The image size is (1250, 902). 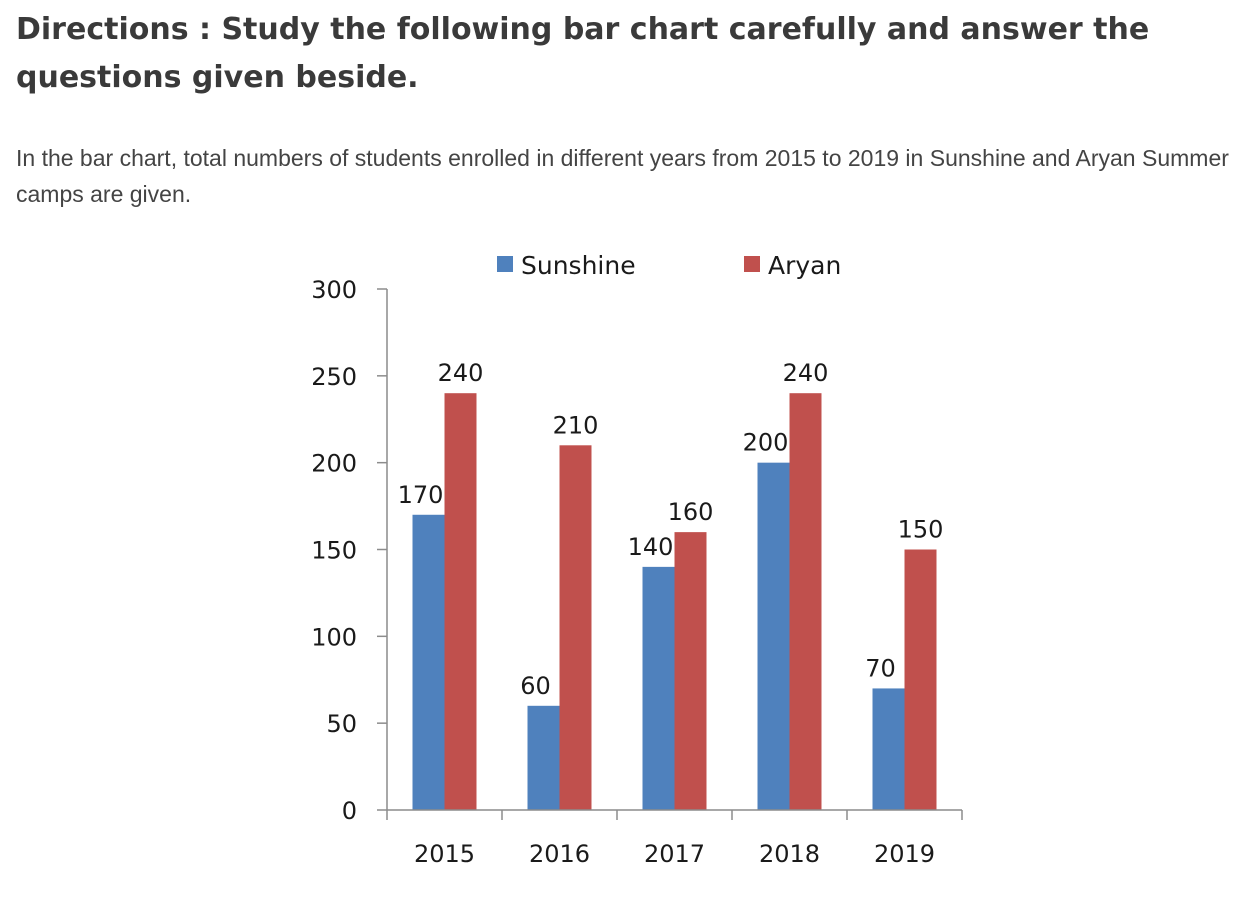 What do you see at coordinates (806, 373) in the screenshot?
I see `data-label-aryan-2018: 240` at bounding box center [806, 373].